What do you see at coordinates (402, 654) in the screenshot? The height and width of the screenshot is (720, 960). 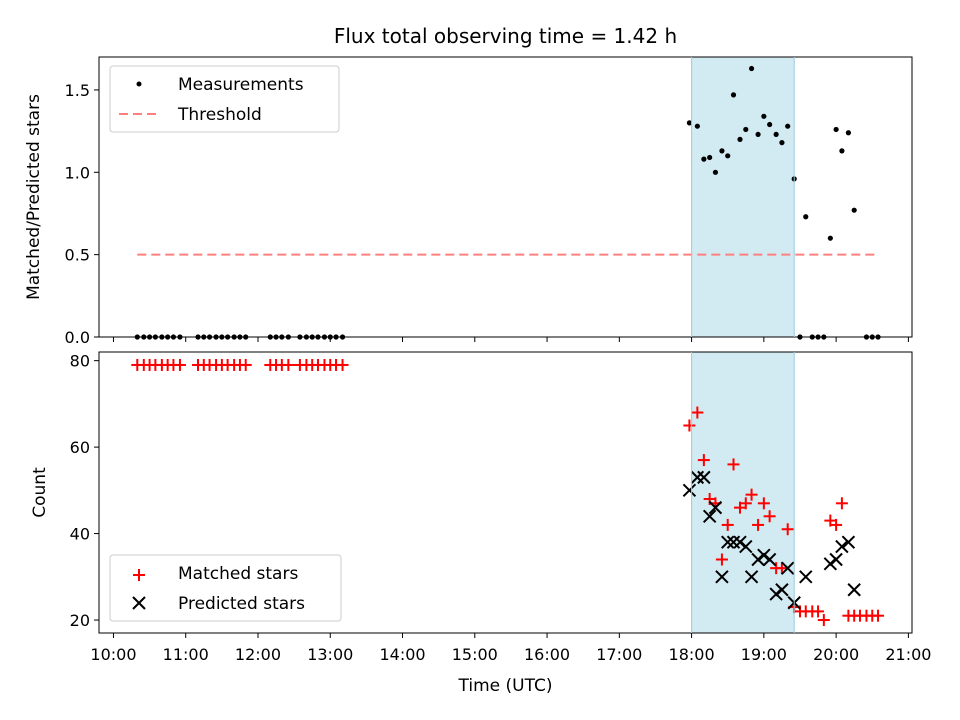 I see `xtick-label-4: 14:00` at bounding box center [402, 654].